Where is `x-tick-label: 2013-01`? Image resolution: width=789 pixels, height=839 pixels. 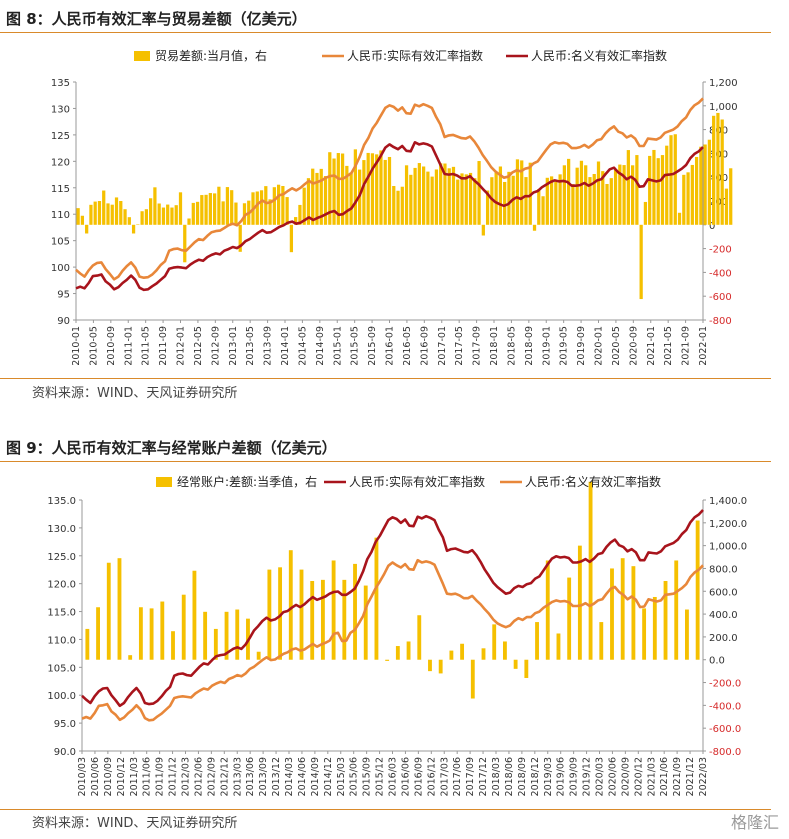 x-tick-label: 2013-01 is located at coordinates (233, 346).